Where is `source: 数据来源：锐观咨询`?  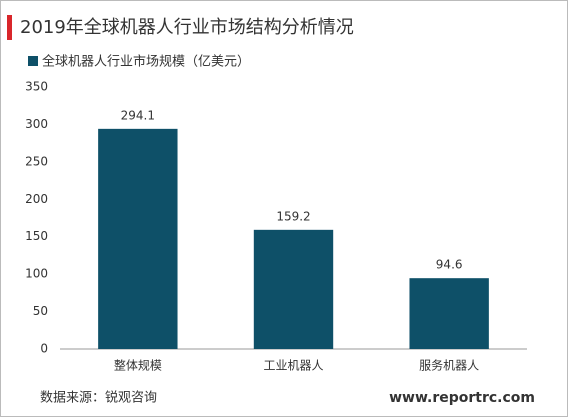 source: 数据来源：锐观咨询 is located at coordinates (98, 398).